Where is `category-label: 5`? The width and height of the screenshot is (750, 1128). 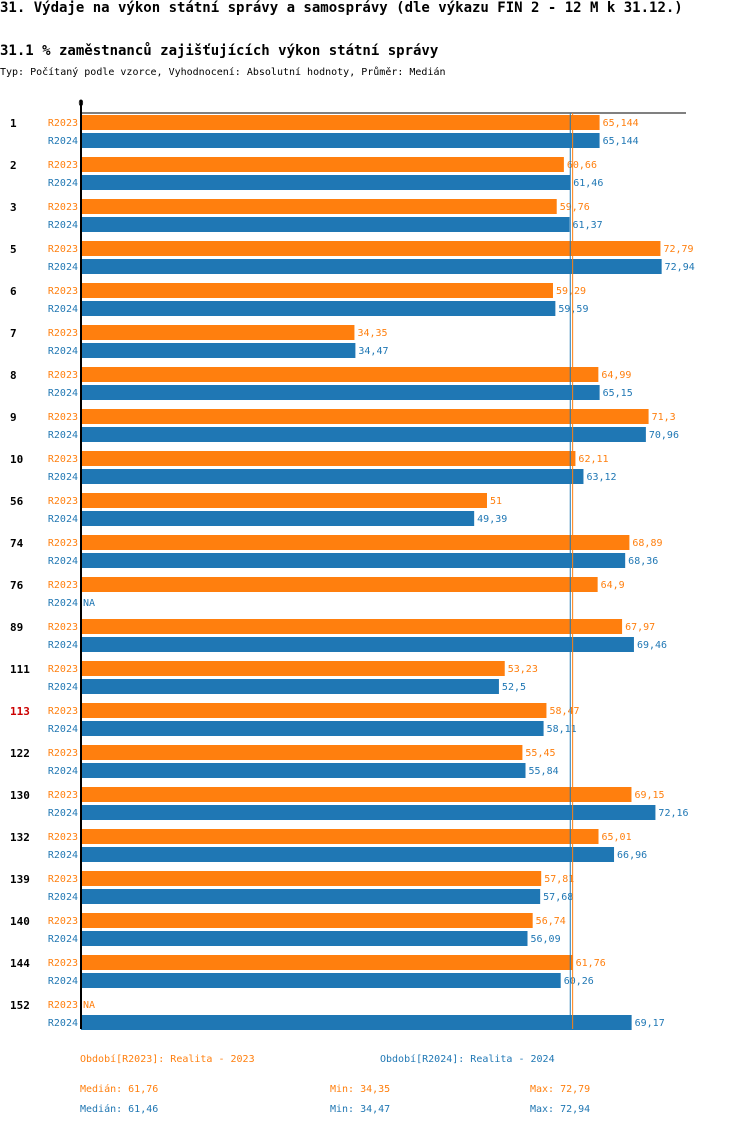
category-label: 5 is located at coordinates (13, 249).